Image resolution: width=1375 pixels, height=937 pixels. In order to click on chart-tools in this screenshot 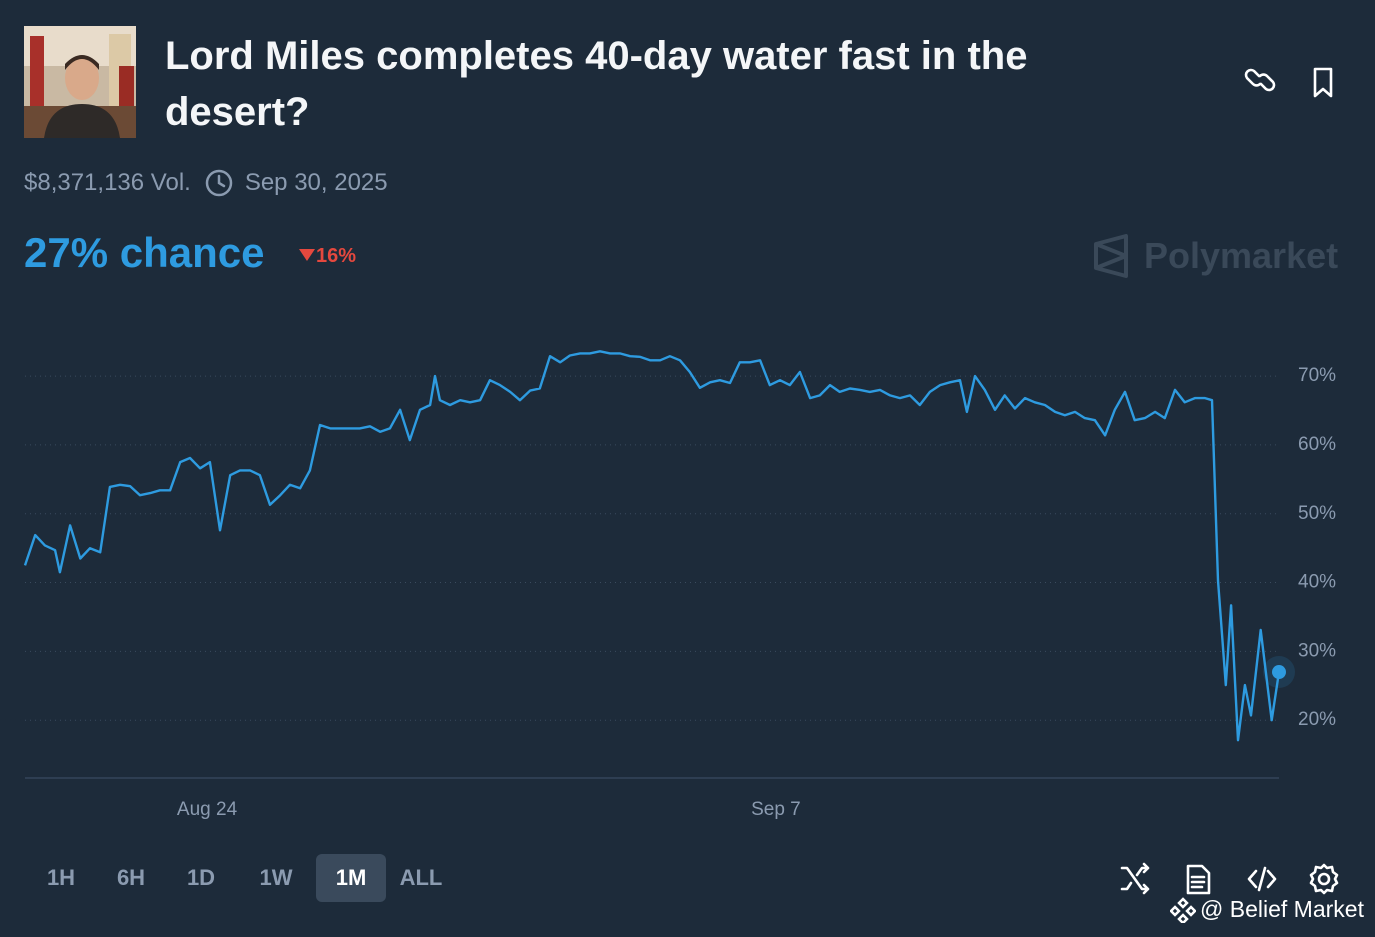, I will do `click(1229, 878)`.